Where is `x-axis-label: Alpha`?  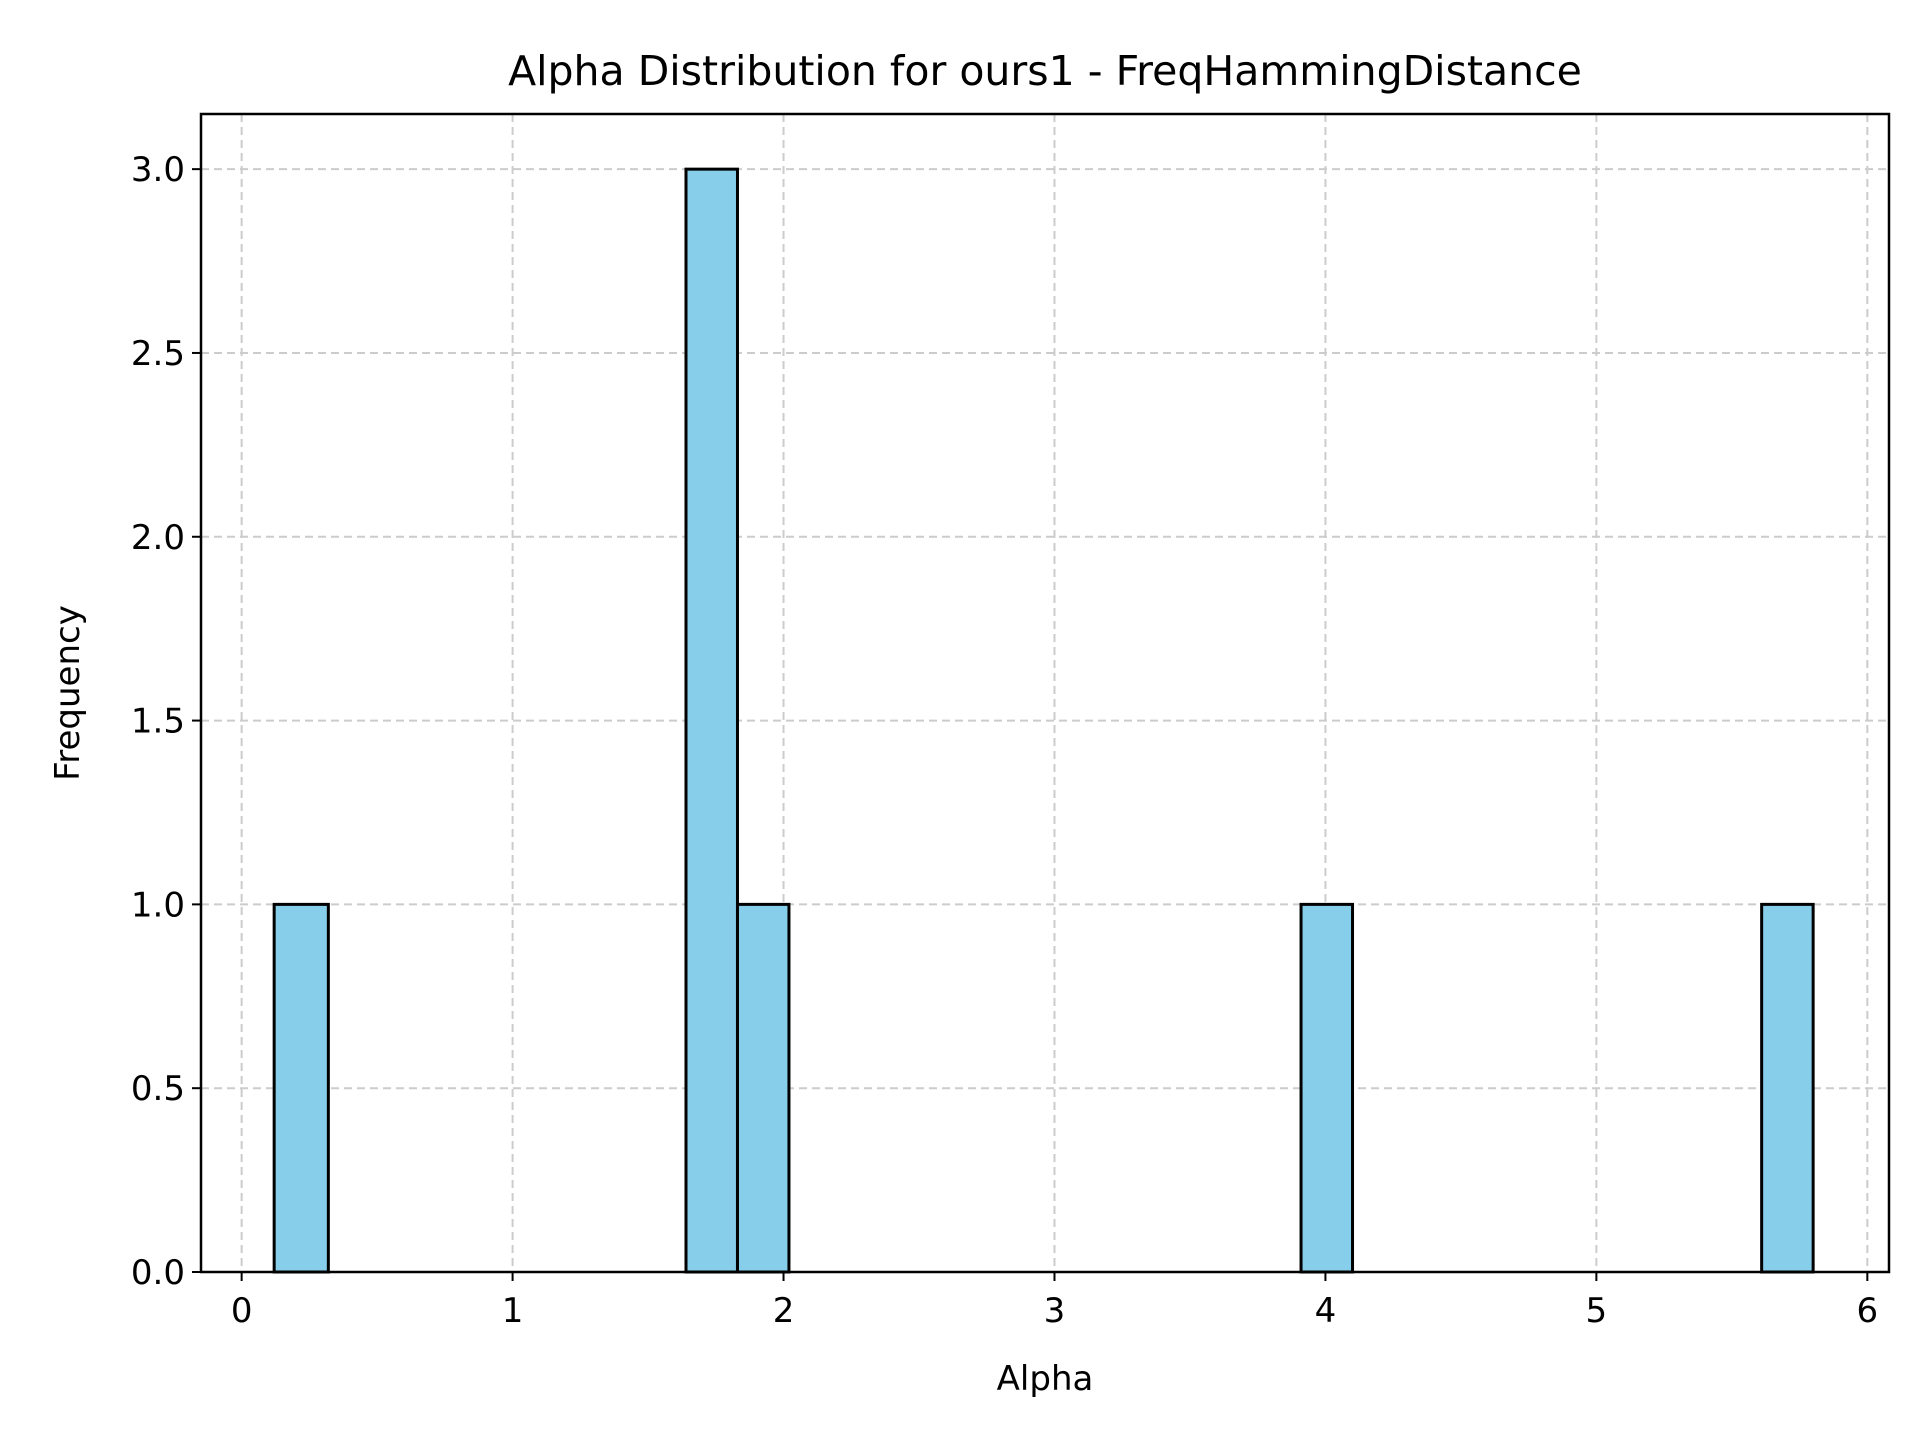
x-axis-label: Alpha is located at coordinates (1045, 1379).